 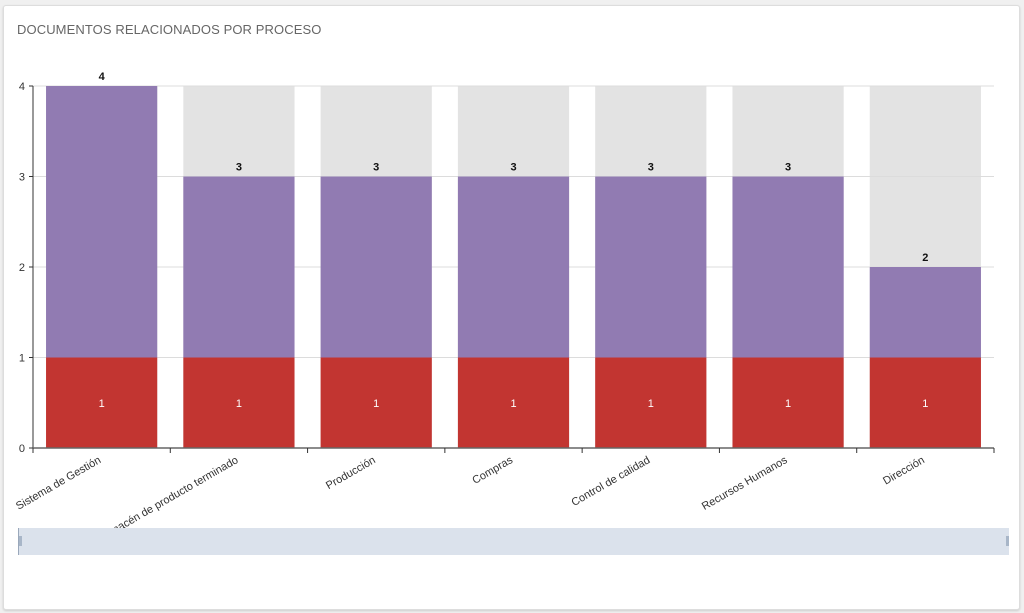 I want to click on y-tick-label: 0, so click(x=22, y=449).